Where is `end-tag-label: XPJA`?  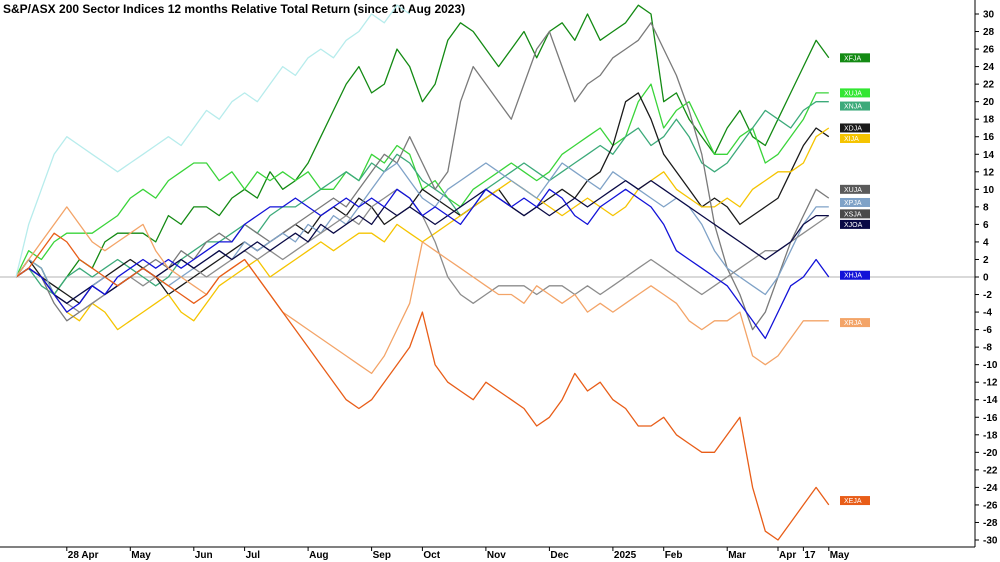
end-tag-label: XPJA is located at coordinates (853, 203).